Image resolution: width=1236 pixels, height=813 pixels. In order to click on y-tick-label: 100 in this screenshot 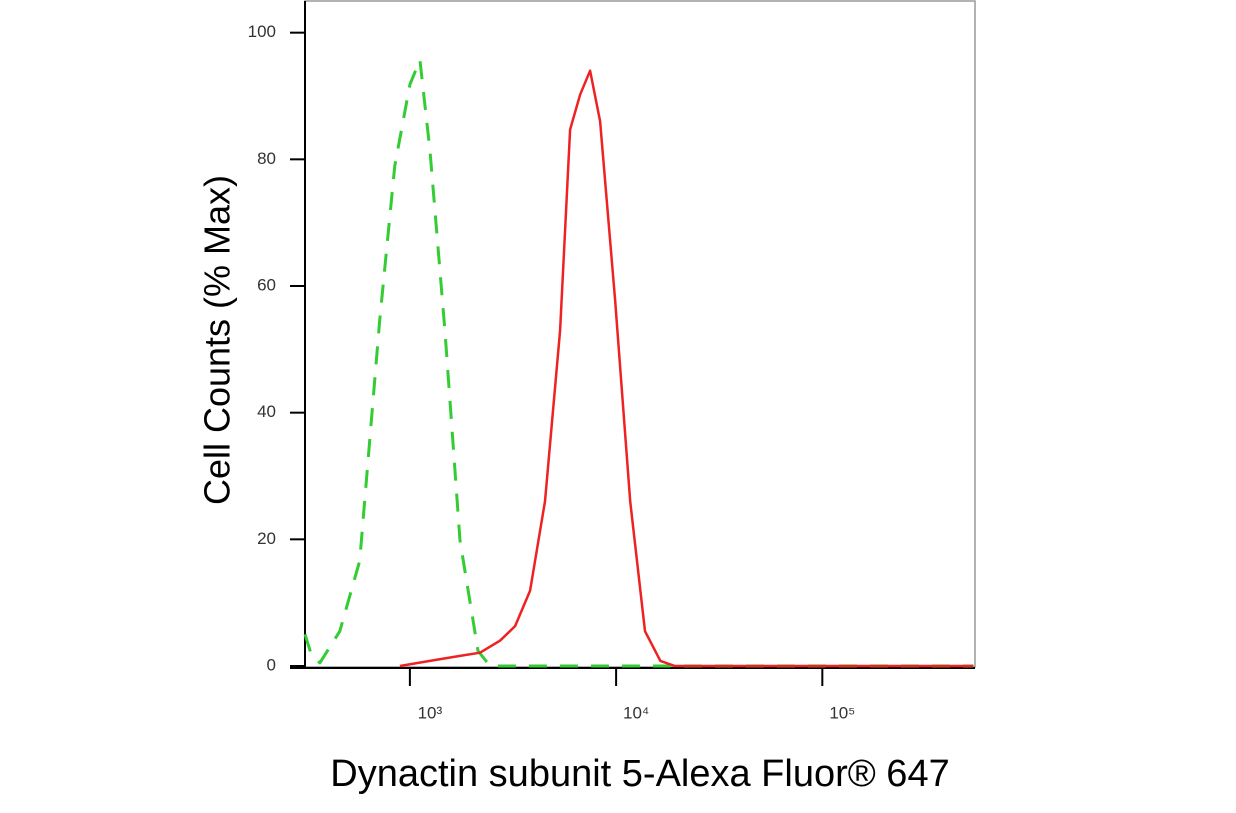, I will do `click(262, 31)`.